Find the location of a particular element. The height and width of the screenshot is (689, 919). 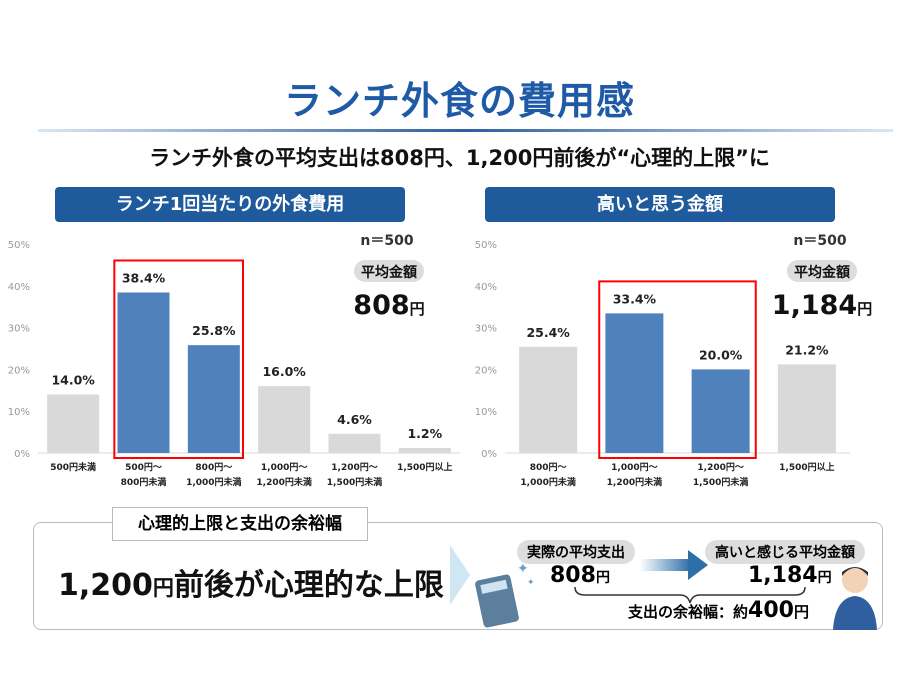

high-avg-value: 1,184円 is located at coordinates (790, 575).